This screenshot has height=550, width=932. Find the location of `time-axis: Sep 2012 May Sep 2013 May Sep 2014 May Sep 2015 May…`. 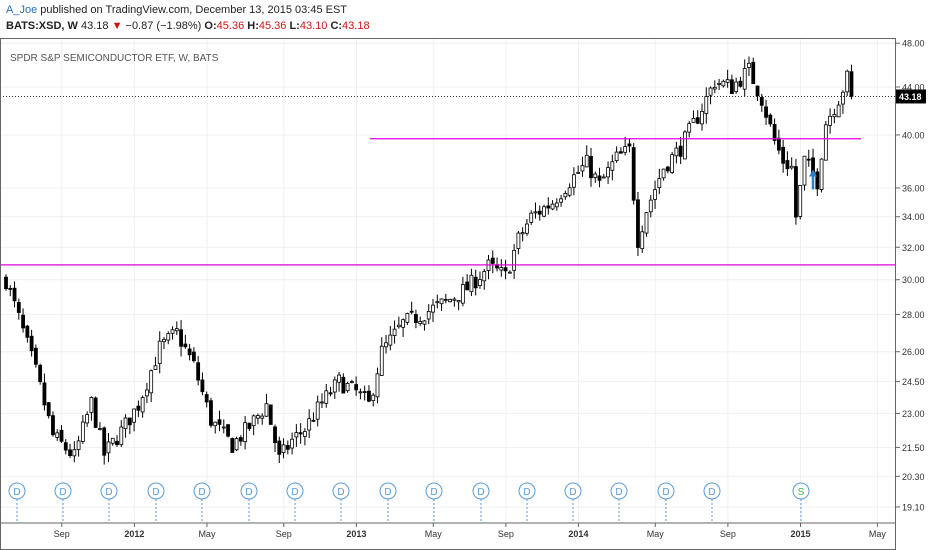

time-axis: Sep 2012 May Sep 2013 May Sep 2014 May Sep 2015 May… is located at coordinates (466, 530).